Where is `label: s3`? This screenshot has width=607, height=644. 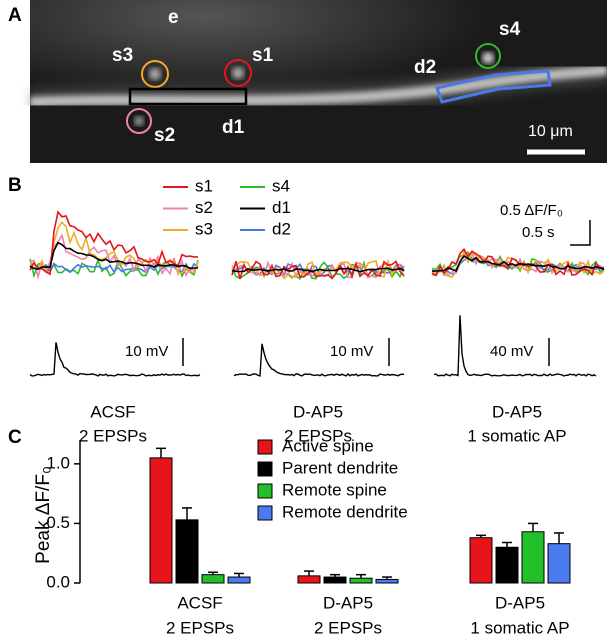
label: s3 is located at coordinates (122, 55).